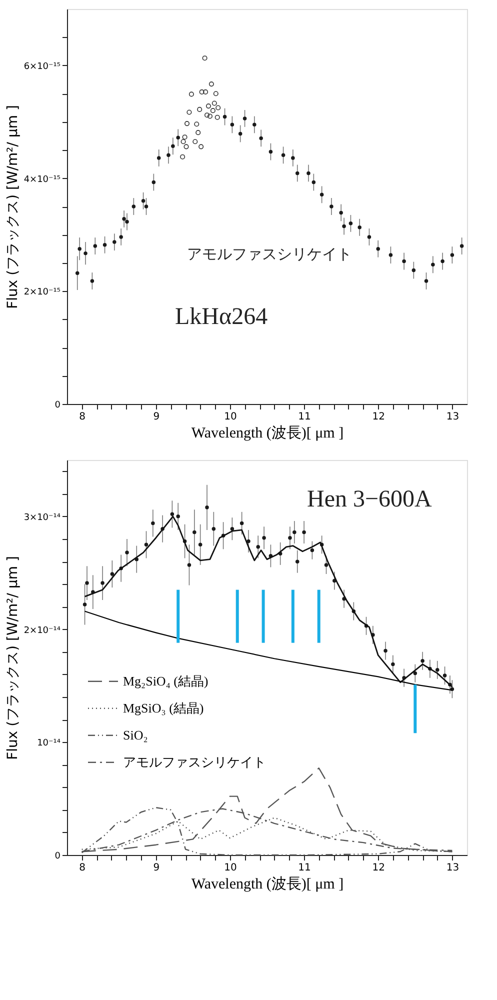 The height and width of the screenshot is (1000, 497). What do you see at coordinates (194, 762) in the screenshot?
I see `legend-label: アモルファスシリケイト` at bounding box center [194, 762].